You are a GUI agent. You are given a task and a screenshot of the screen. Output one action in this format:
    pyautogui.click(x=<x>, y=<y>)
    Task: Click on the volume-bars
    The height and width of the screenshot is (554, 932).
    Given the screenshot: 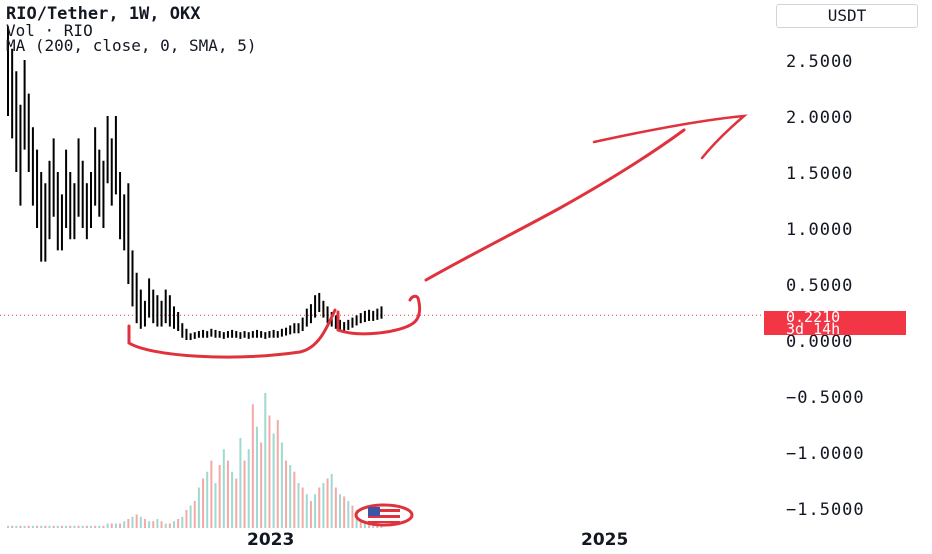 What is the action you would take?
    pyautogui.click(x=195, y=460)
    